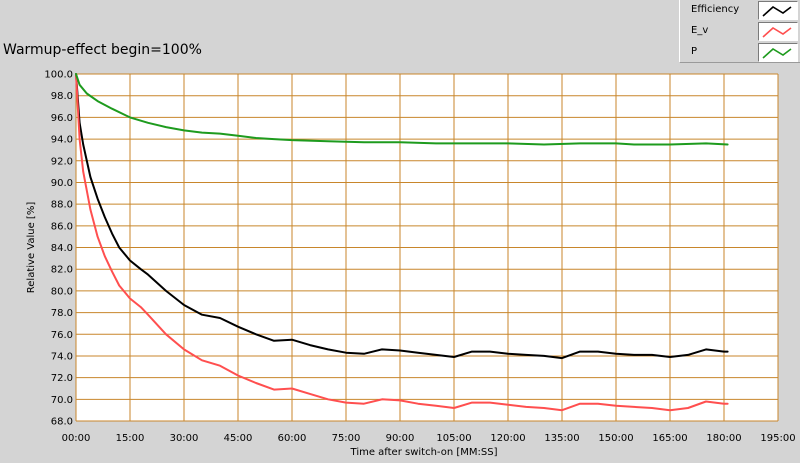  I want to click on x-axis-title: Time after switch-on [MM:SS], so click(424, 452).